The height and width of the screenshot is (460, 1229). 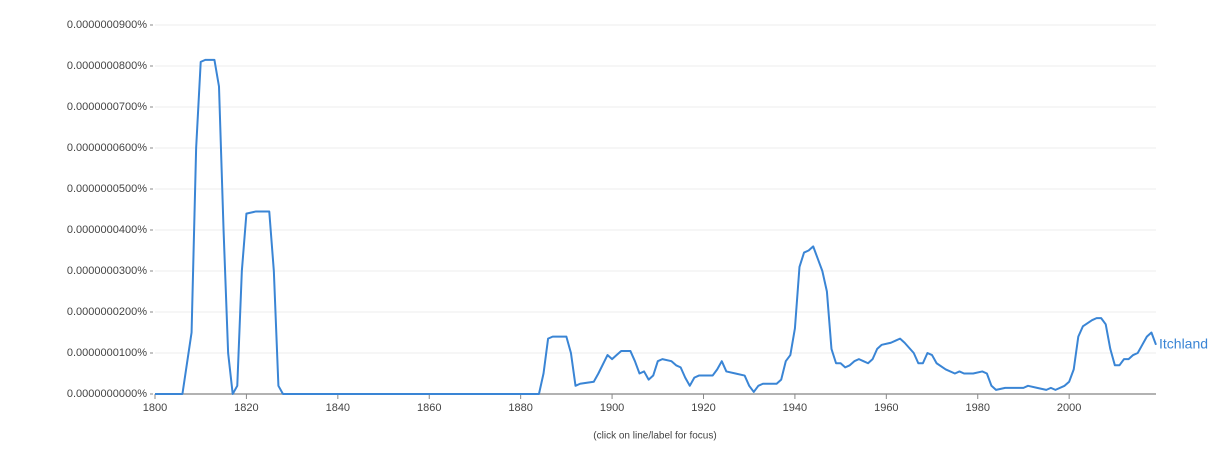 I want to click on y-tick-label: 0.0000000000%, so click(x=107, y=394).